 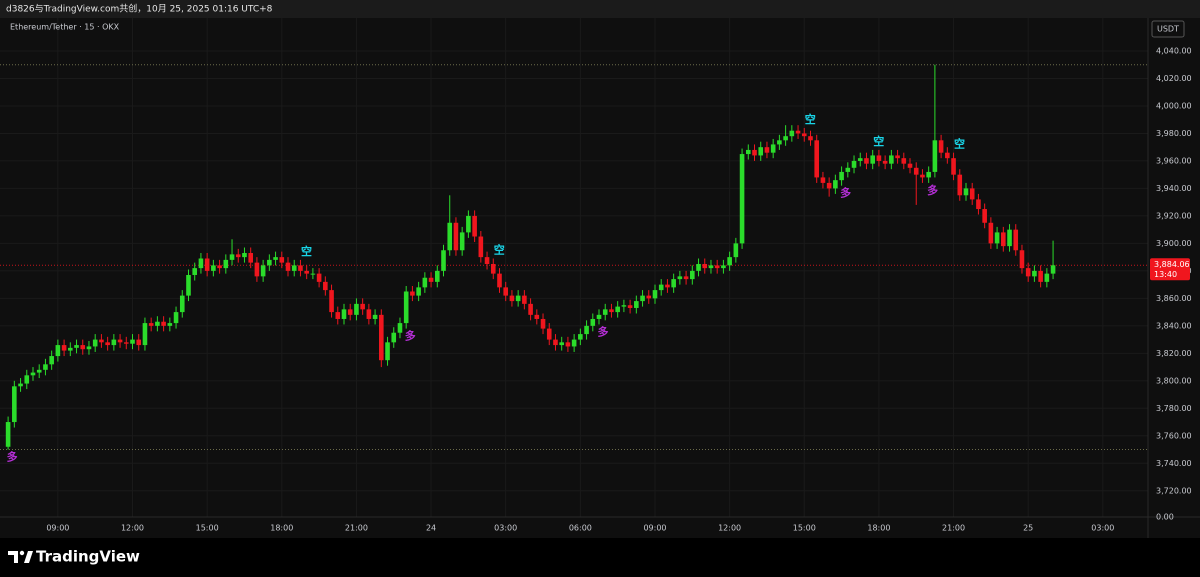 I want to click on x-tick-label: 06:00, so click(x=580, y=528).